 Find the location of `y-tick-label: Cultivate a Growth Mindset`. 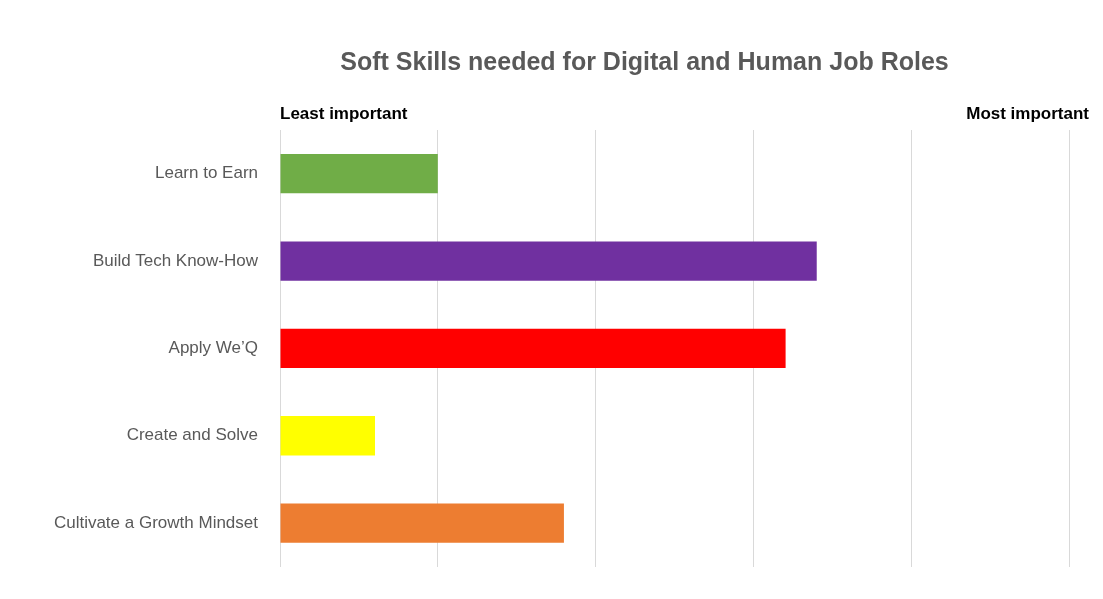

y-tick-label: Cultivate a Growth Mindset is located at coordinates (156, 522).